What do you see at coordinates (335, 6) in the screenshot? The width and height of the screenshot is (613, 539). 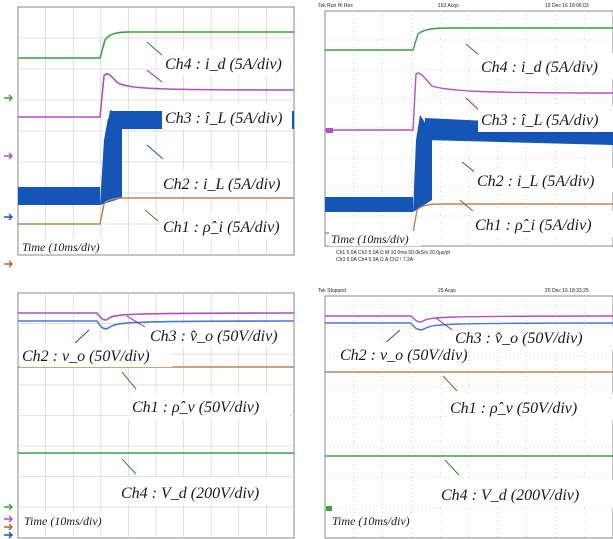 I see `scope-header-left: Tek Run Hi Res` at bounding box center [335, 6].